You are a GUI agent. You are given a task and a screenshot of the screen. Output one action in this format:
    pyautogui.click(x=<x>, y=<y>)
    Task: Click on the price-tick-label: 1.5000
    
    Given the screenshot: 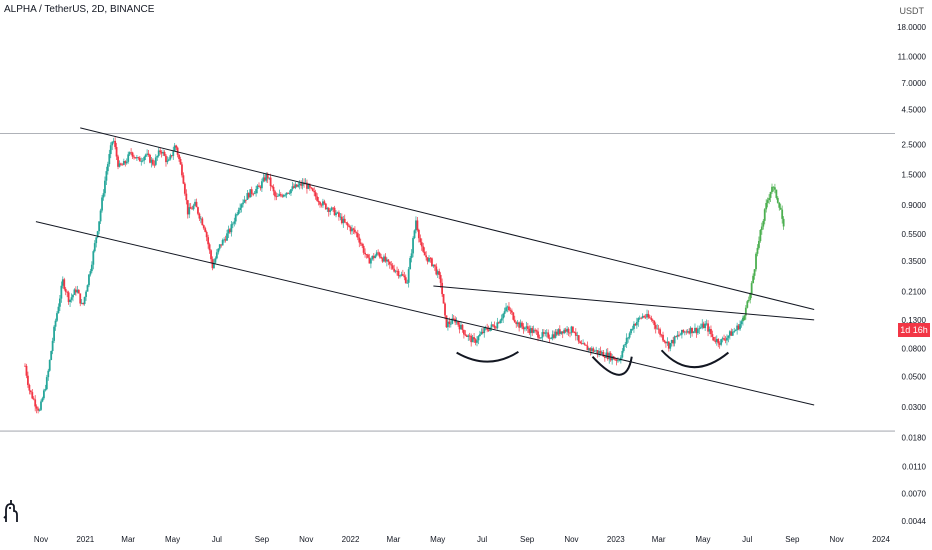 What is the action you would take?
    pyautogui.click(x=914, y=175)
    